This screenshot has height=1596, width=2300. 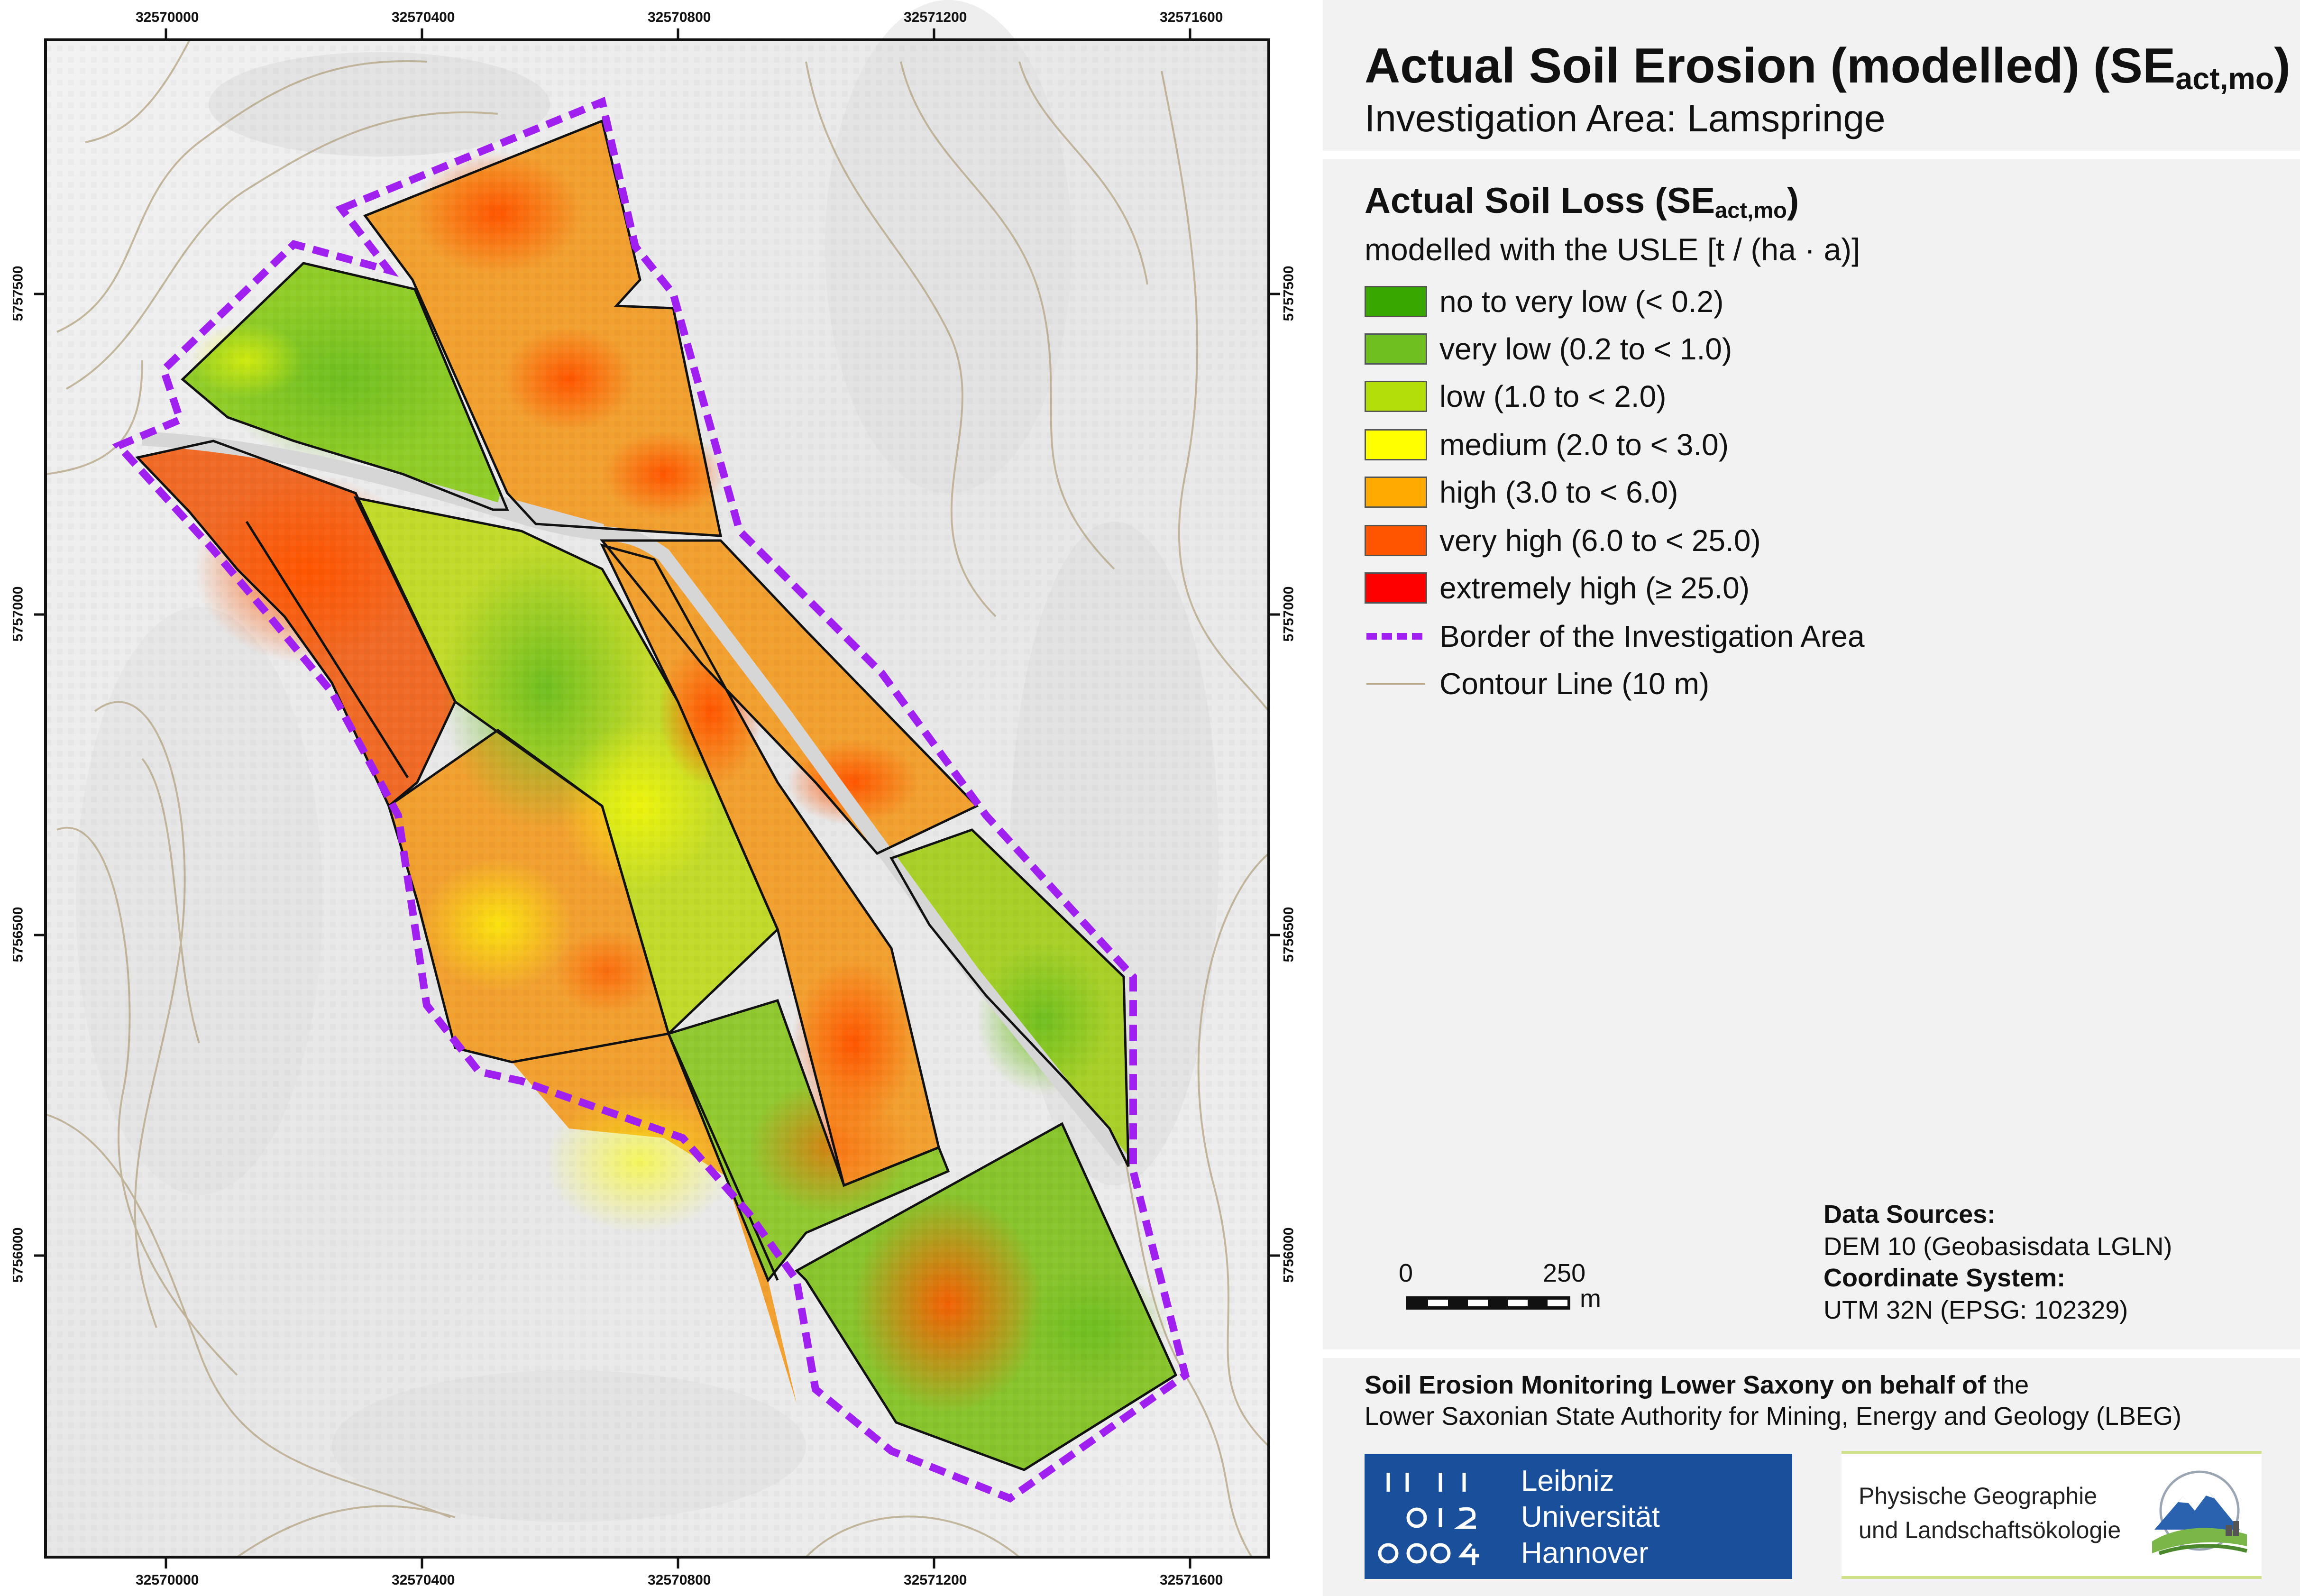 I want to click on luh-mark-icon, so click(x=1428, y=1519).